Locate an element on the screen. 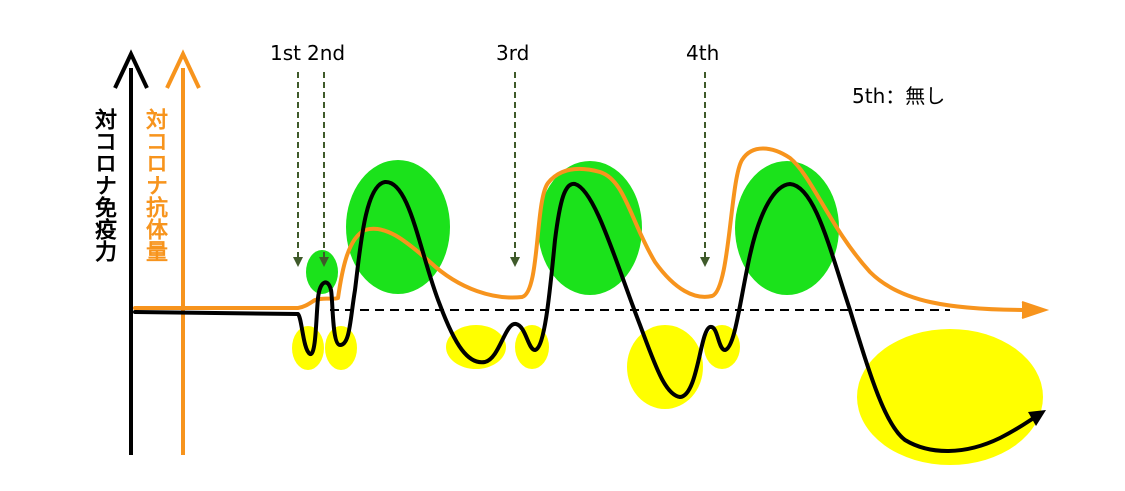 This screenshot has width=1125, height=491. antibody-curve-arrowhead is located at coordinates (1035, 310).